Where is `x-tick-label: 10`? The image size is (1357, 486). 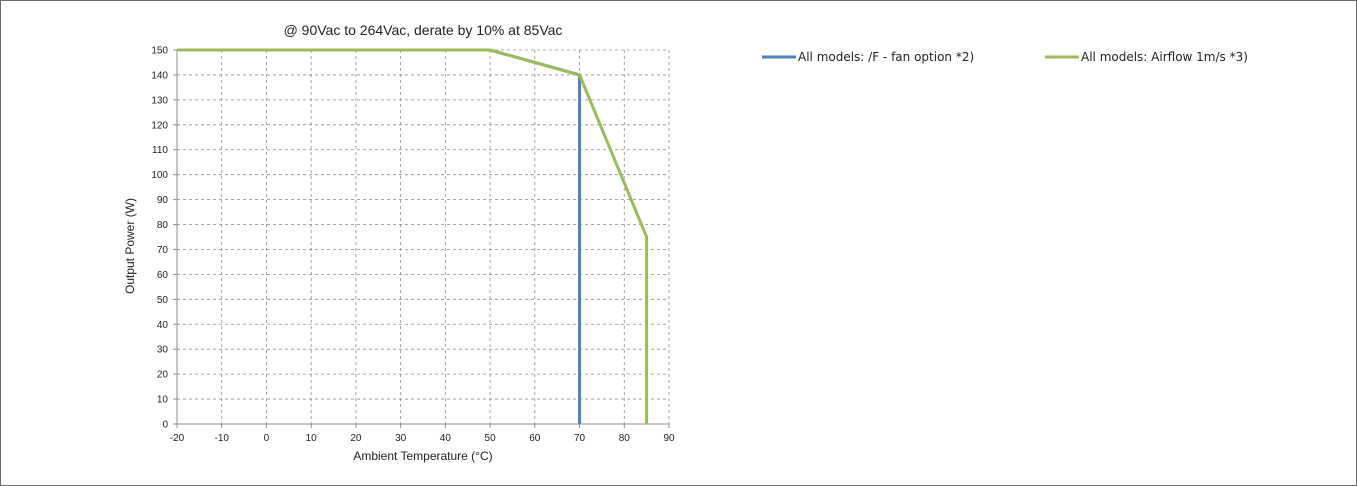
x-tick-label: 10 is located at coordinates (312, 438).